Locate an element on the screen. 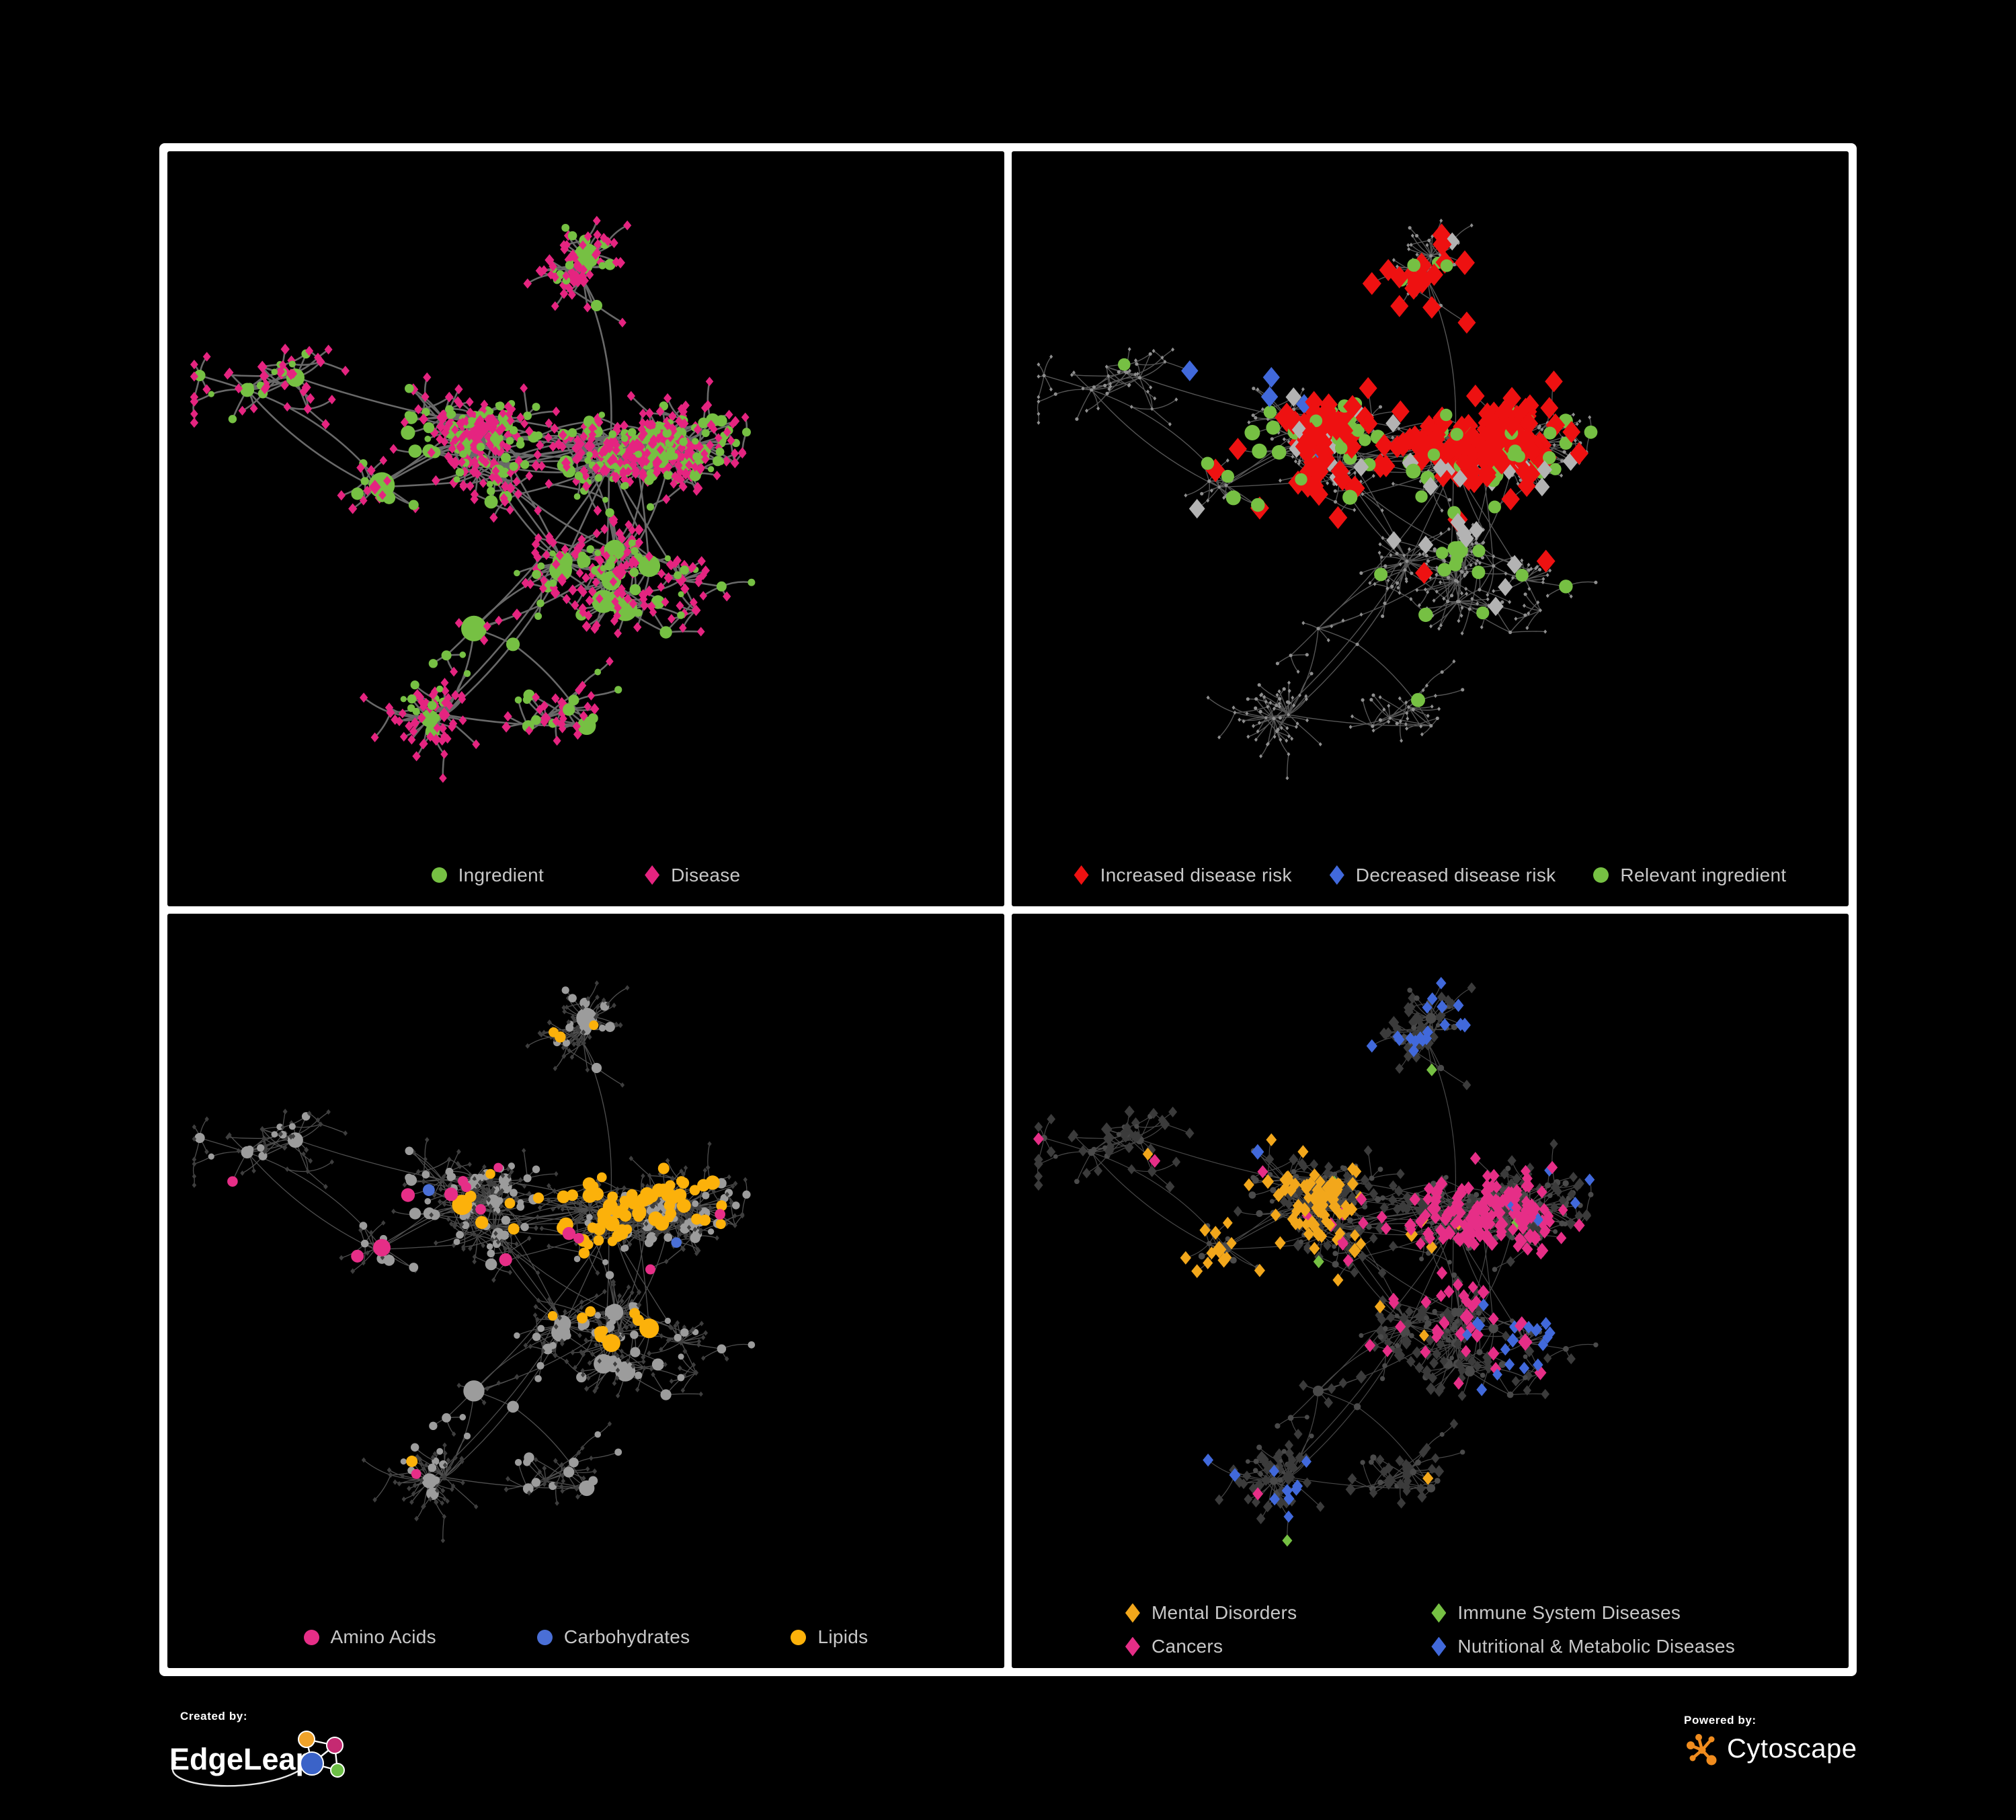 This screenshot has height=1820, width=2016. disease-risk-network-graph is located at coordinates (1317, 500).